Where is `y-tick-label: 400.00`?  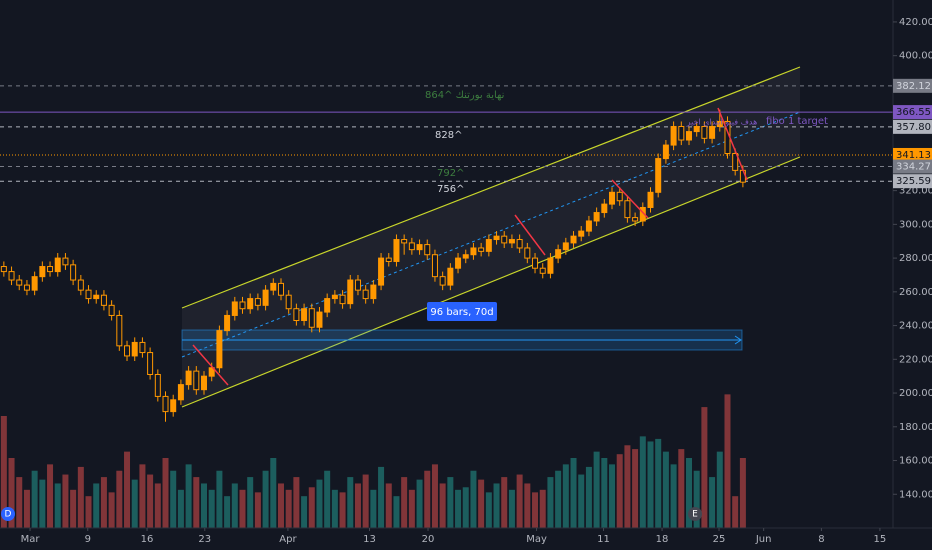
y-tick-label: 400.00 is located at coordinates (915, 56).